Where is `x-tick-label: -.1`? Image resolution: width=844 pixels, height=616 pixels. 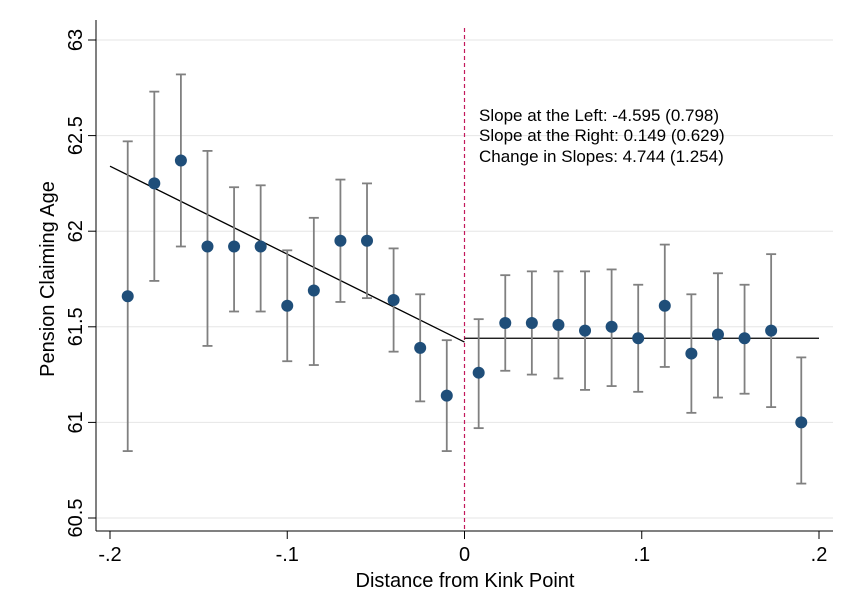
x-tick-label: -.1 is located at coordinates (287, 555).